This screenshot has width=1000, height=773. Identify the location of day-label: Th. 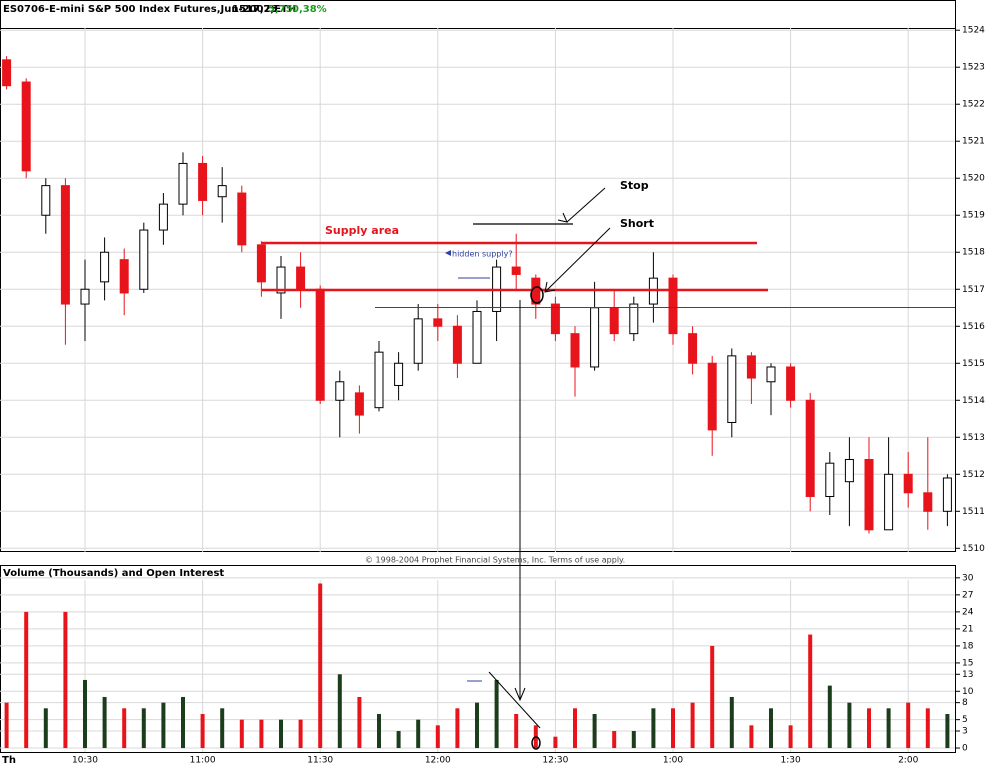
(9, 760).